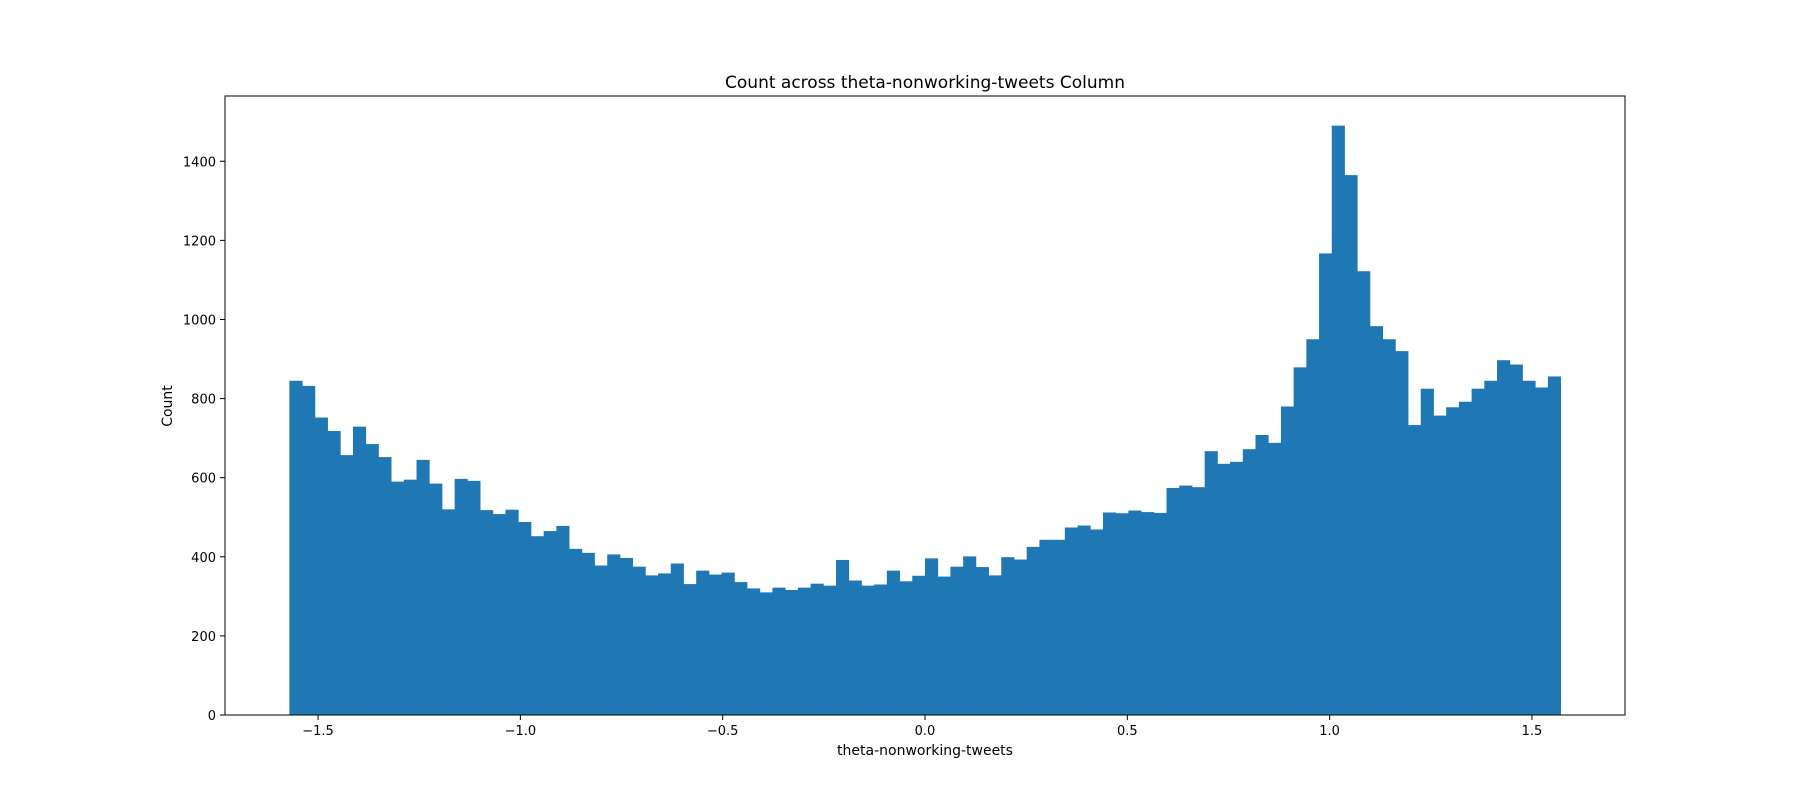 Image resolution: width=1800 pixels, height=800 pixels. I want to click on y-axis-label: Count, so click(168, 406).